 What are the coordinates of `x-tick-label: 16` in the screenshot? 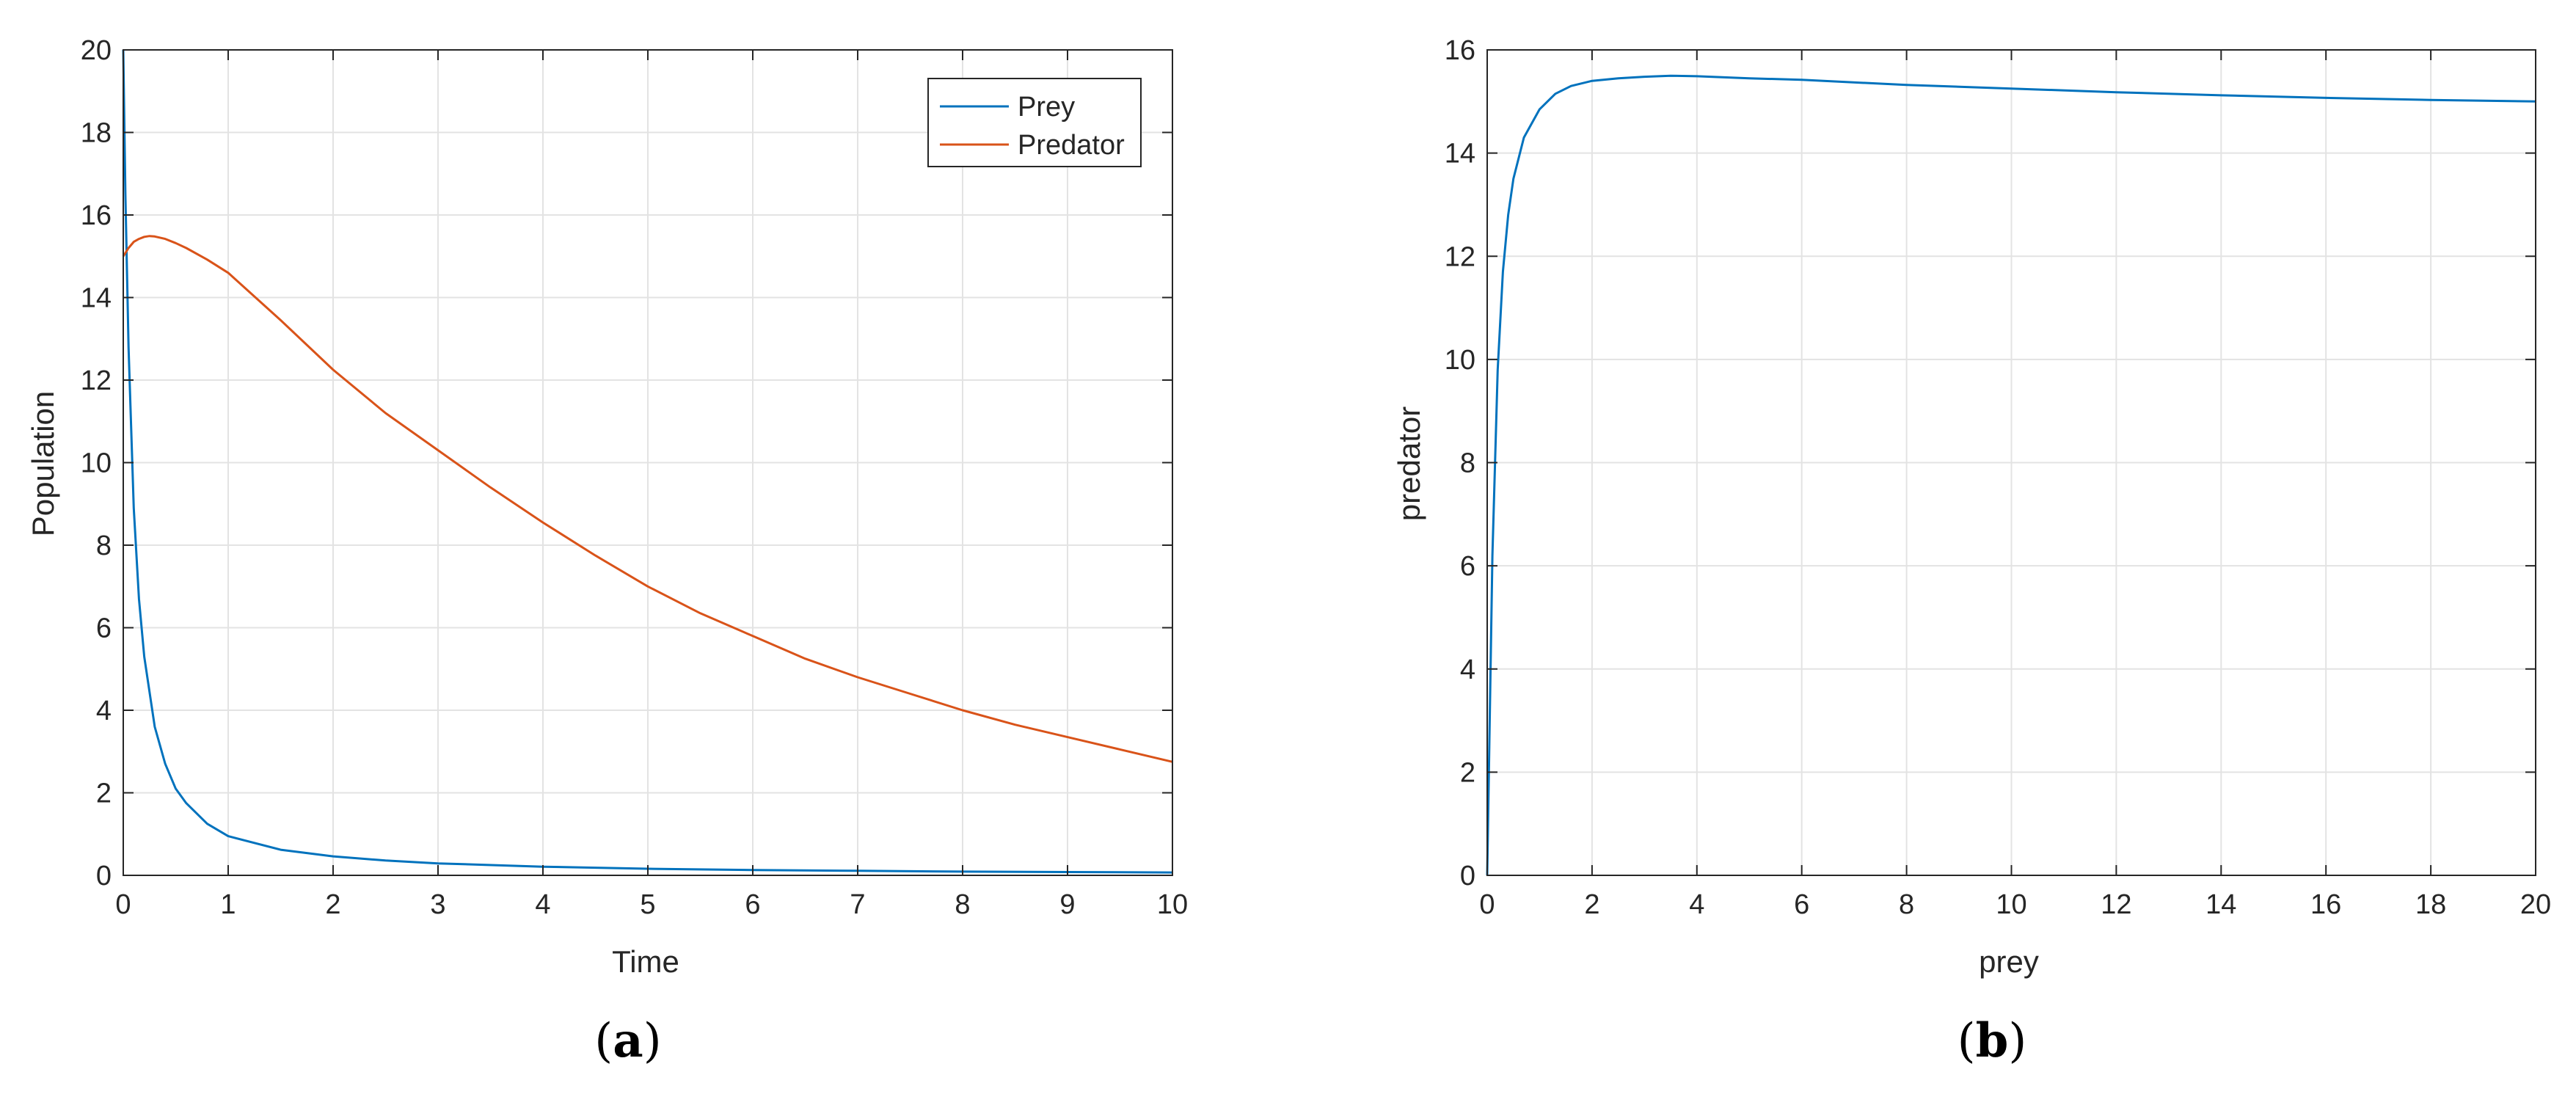 It's located at (2325, 904).